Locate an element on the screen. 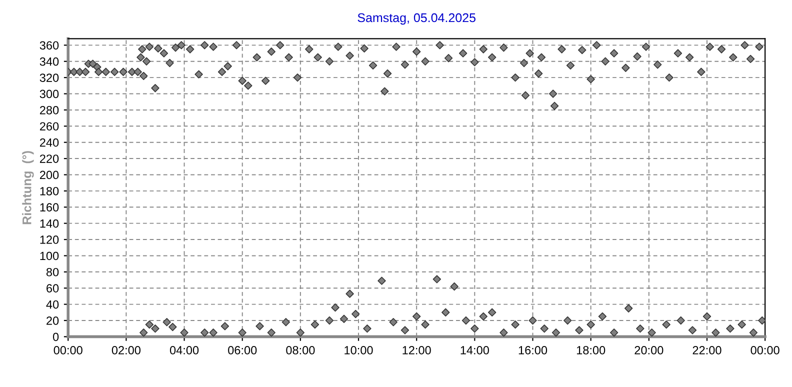 This screenshot has width=792, height=387. y-tick-label: 200 is located at coordinates (49, 175).